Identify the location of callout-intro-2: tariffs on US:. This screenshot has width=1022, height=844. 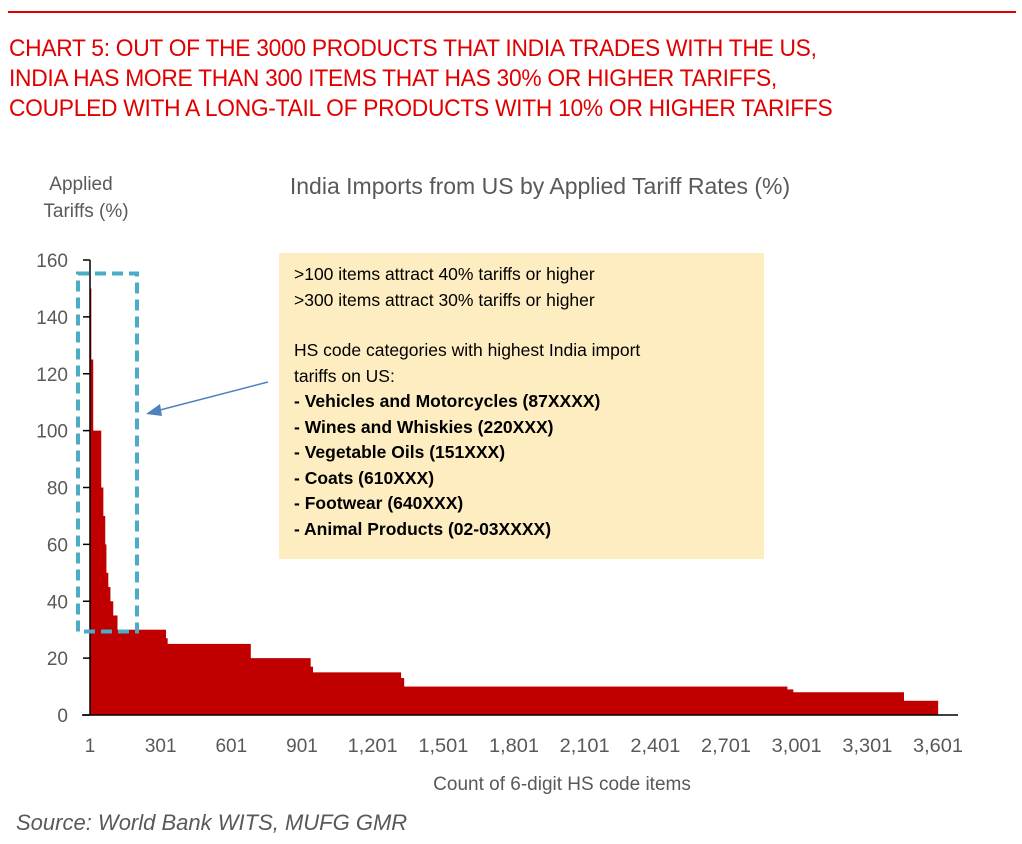
(344, 375).